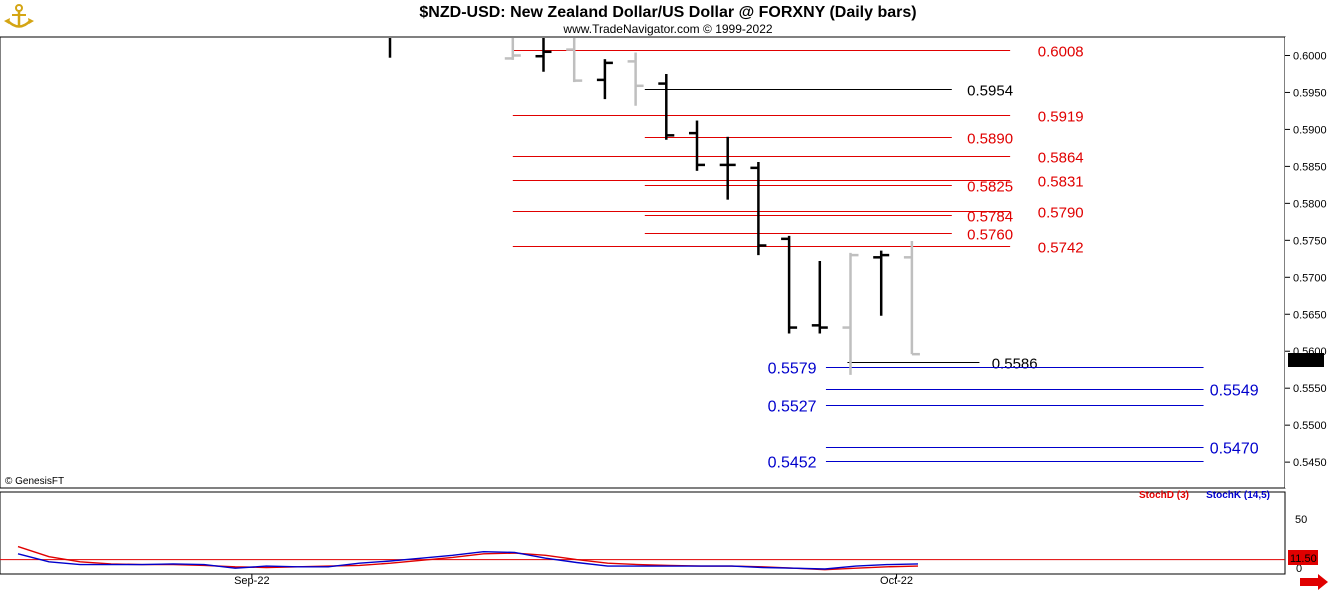 The height and width of the screenshot is (591, 1336). Describe the element at coordinates (990, 217) in the screenshot. I see `level-label-0.5784: 0.5784` at that location.